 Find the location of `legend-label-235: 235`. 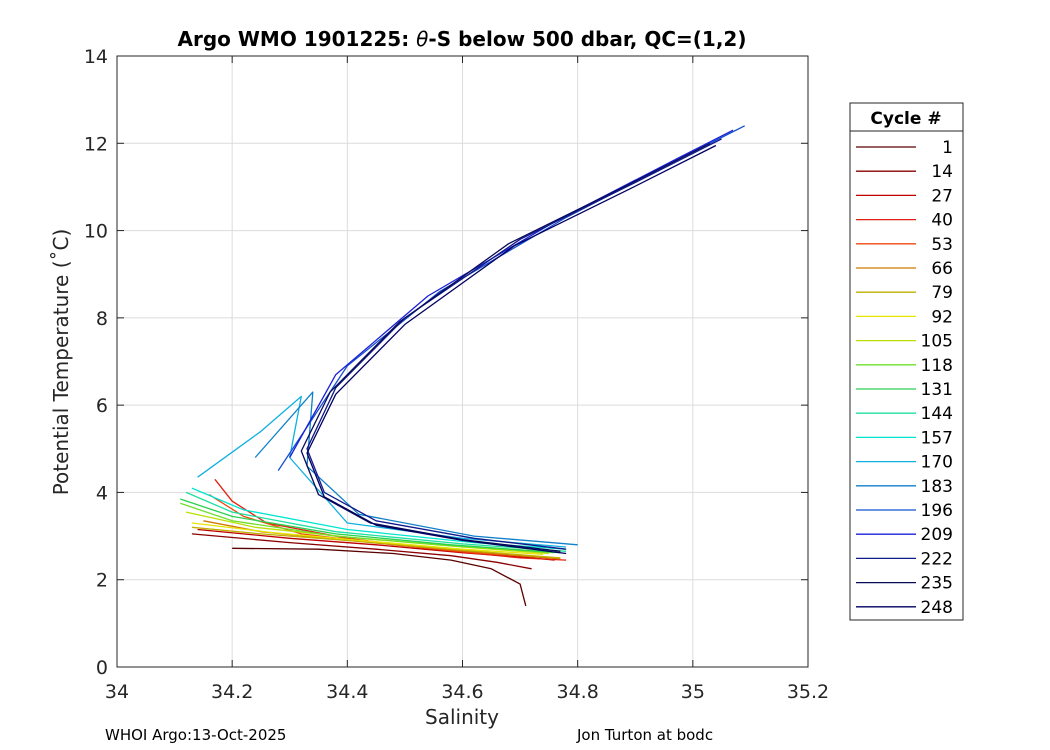

legend-label-235: 235 is located at coordinates (937, 584).